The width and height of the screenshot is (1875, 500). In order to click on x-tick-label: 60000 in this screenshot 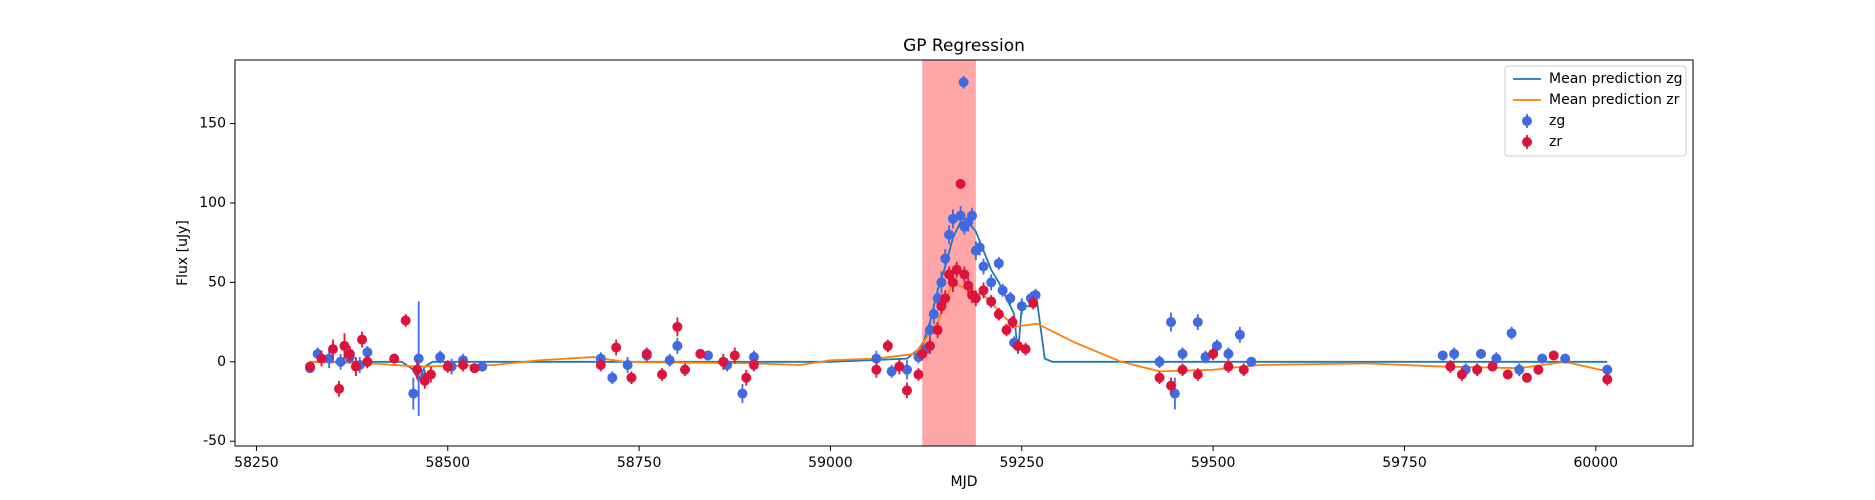, I will do `click(1596, 463)`.